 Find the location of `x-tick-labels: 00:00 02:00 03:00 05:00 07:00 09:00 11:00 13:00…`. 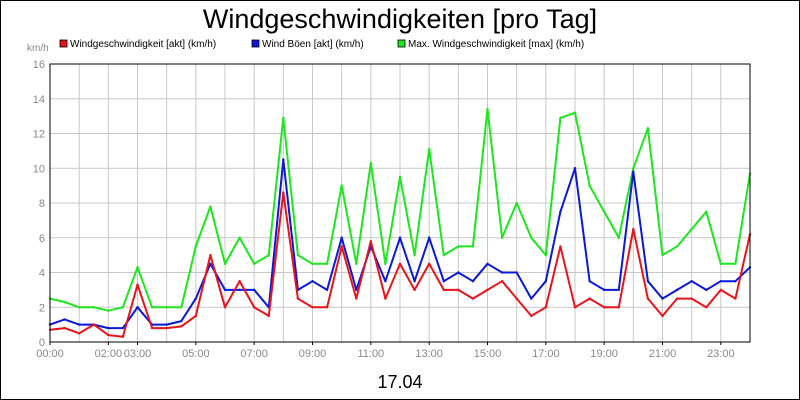

x-tick-labels: 00:00 02:00 03:00 05:00 07:00 09:00 11:00 13:00… is located at coordinates (385, 351).